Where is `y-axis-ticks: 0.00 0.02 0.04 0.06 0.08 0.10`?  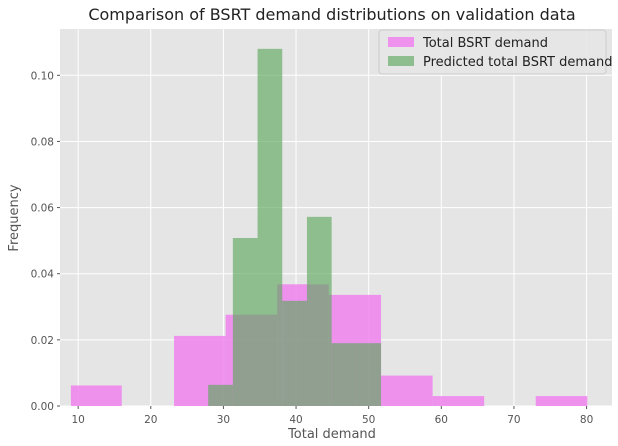
y-axis-ticks: 0.00 0.02 0.04 0.06 0.08 0.10 is located at coordinates (45, 241).